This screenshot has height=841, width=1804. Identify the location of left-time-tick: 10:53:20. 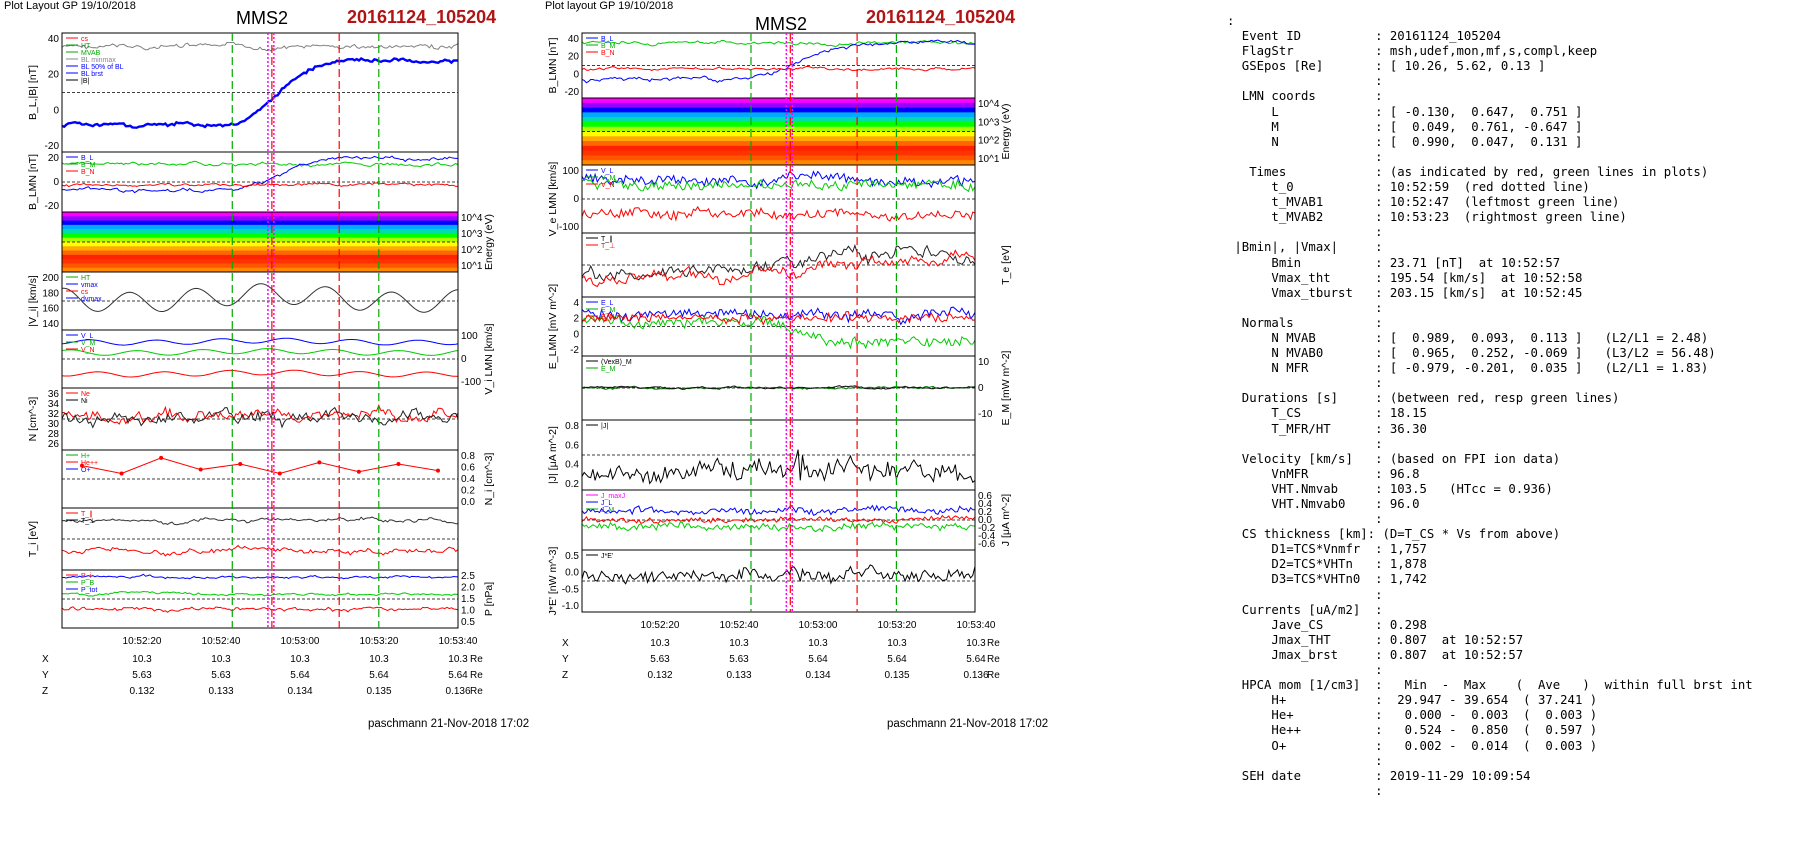
(379, 641).